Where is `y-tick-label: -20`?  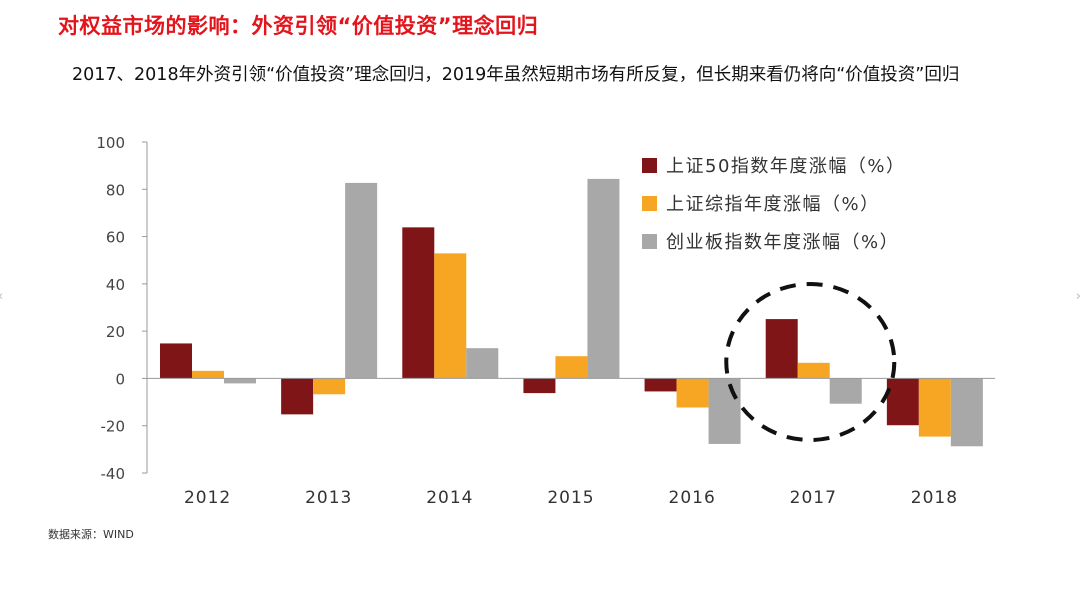 y-tick-label: -20 is located at coordinates (113, 427).